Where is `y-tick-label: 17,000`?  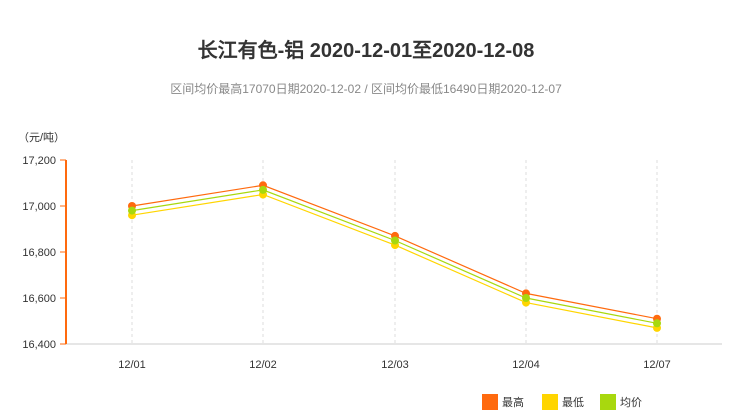 y-tick-label: 17,000 is located at coordinates (39, 207).